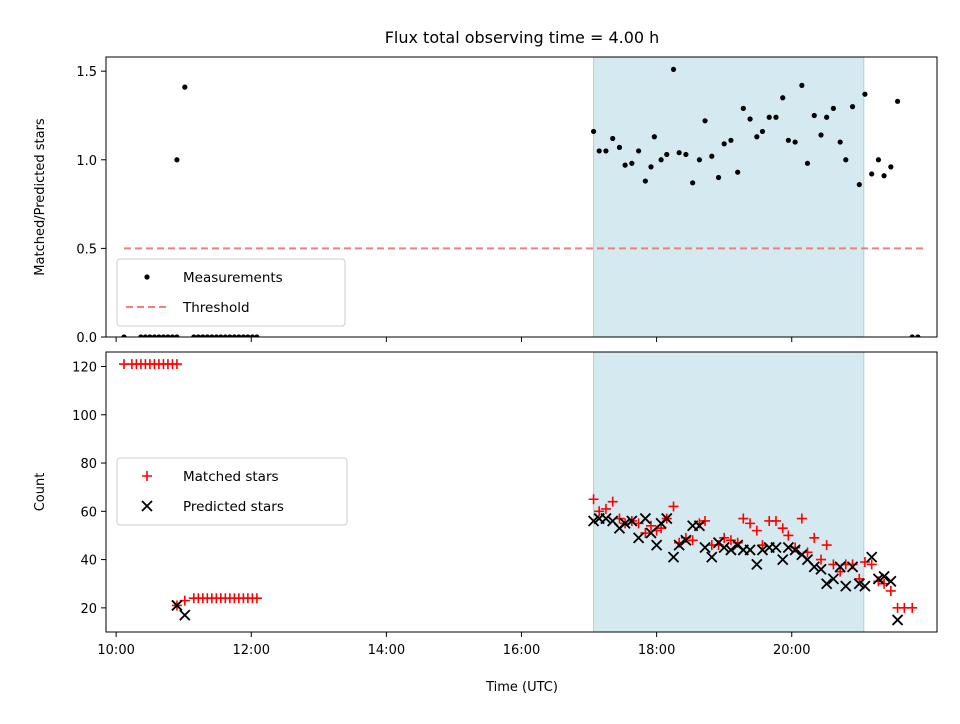  What do you see at coordinates (147, 277) in the screenshot?
I see `measurements-legend-swatch` at bounding box center [147, 277].